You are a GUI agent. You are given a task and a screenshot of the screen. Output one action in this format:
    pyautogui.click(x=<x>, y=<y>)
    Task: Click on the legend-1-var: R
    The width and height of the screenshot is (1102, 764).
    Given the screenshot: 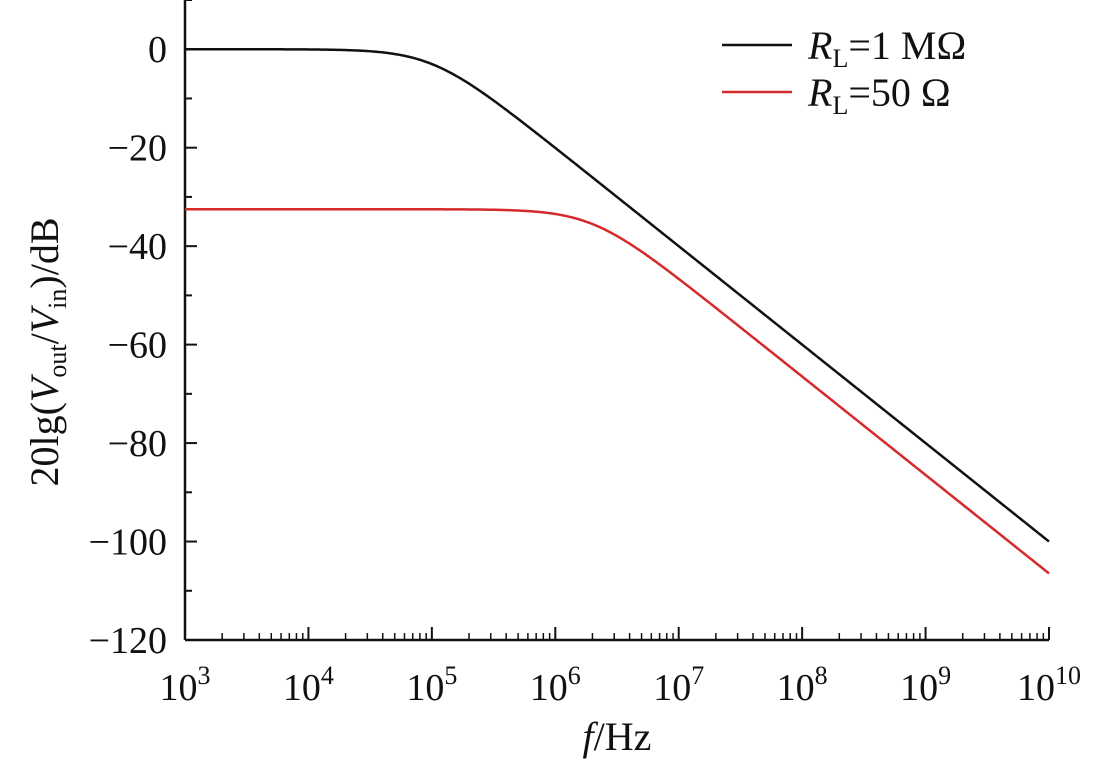 What is the action you would take?
    pyautogui.click(x=819, y=45)
    